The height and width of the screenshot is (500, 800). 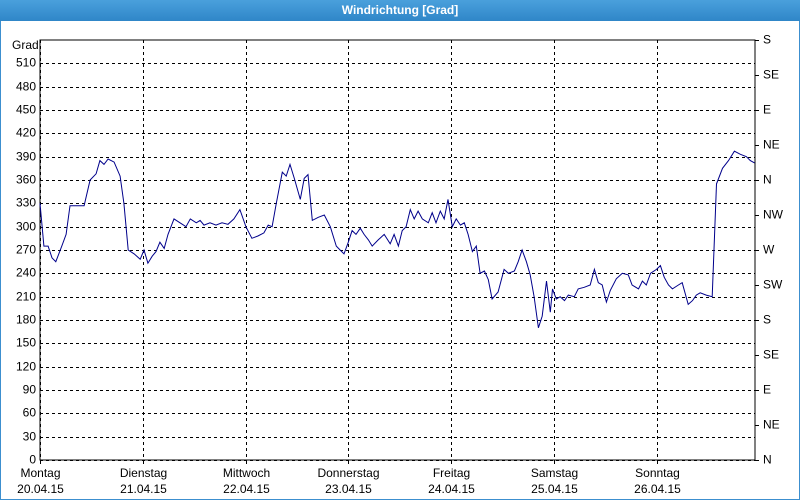 I want to click on x-tick-sublabel: 22.04.15, so click(x=246, y=489).